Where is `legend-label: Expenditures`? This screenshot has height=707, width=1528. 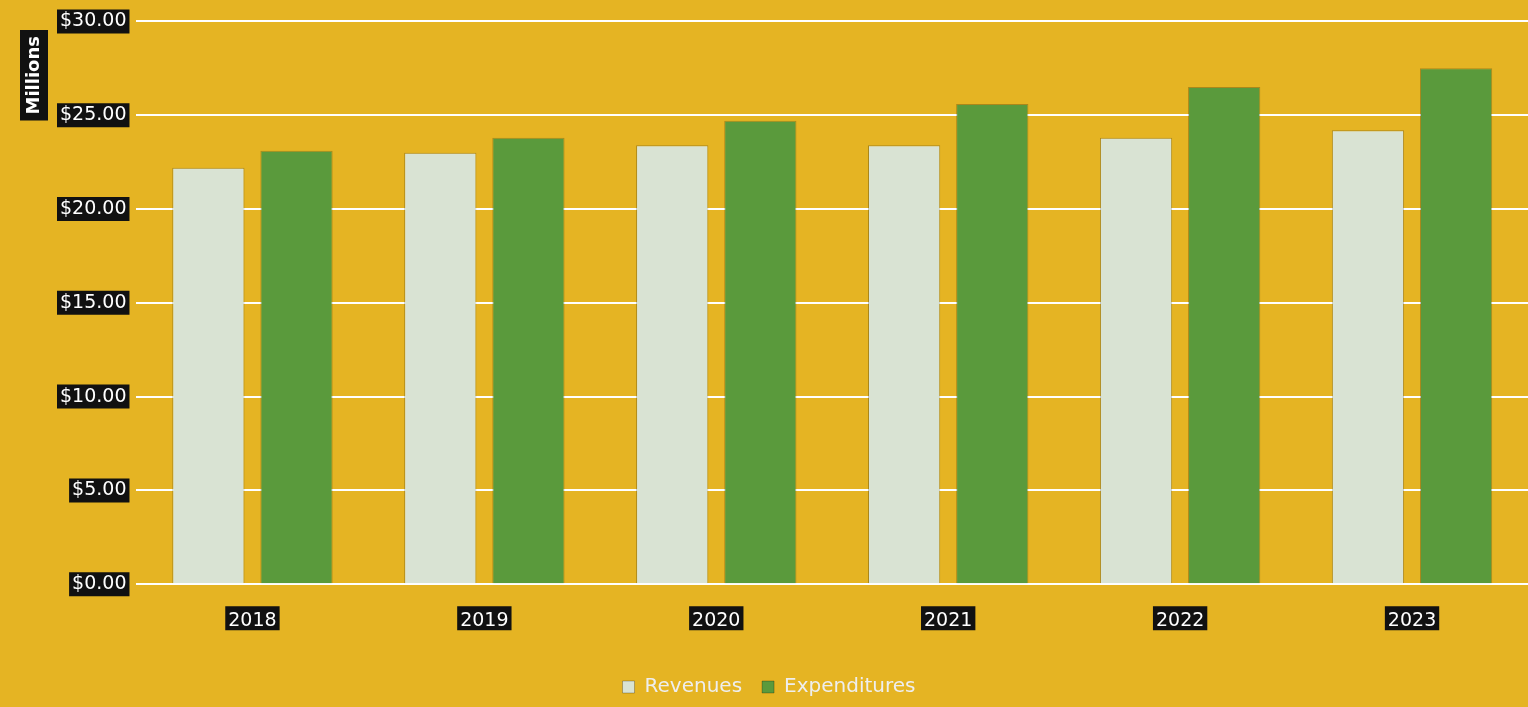
legend-label: Expenditures is located at coordinates (850, 685).